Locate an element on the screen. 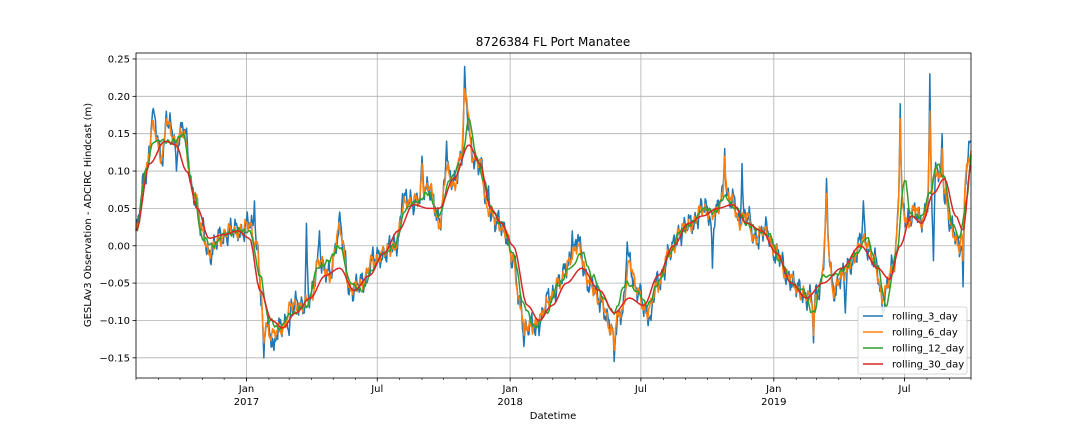 The width and height of the screenshot is (1080, 436). legend-box is located at coordinates (912, 340).